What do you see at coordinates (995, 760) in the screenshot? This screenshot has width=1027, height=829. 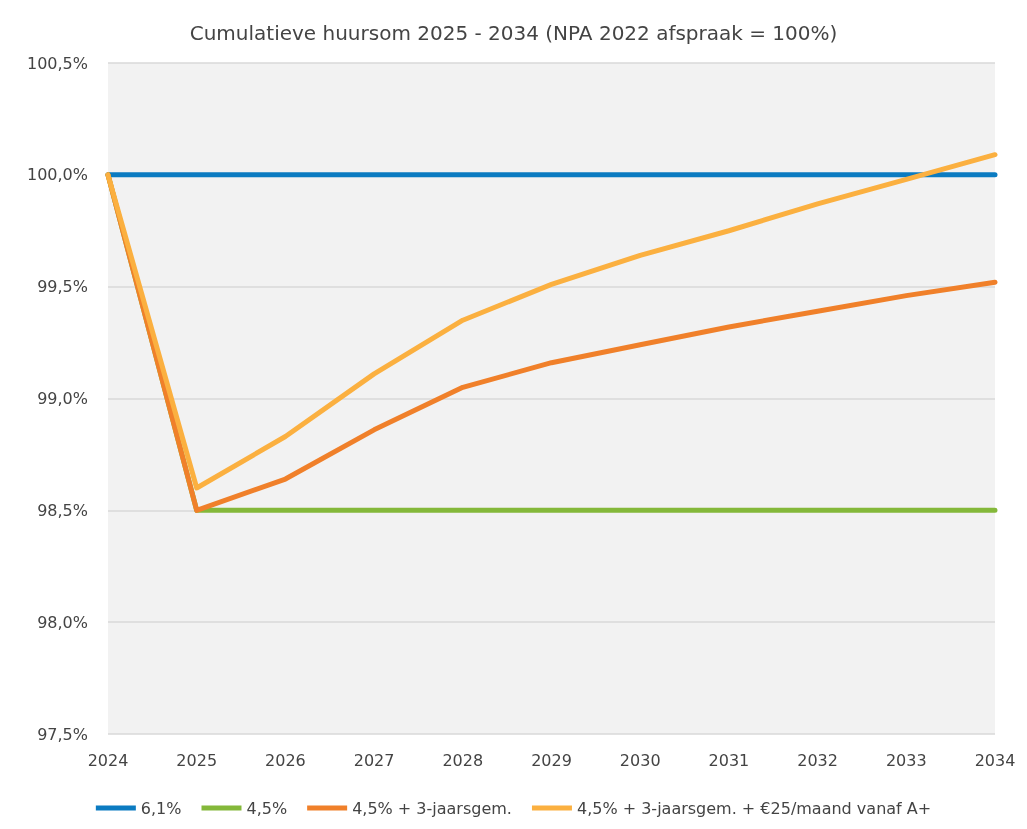 I see `x-tick-label: 2034` at bounding box center [995, 760].